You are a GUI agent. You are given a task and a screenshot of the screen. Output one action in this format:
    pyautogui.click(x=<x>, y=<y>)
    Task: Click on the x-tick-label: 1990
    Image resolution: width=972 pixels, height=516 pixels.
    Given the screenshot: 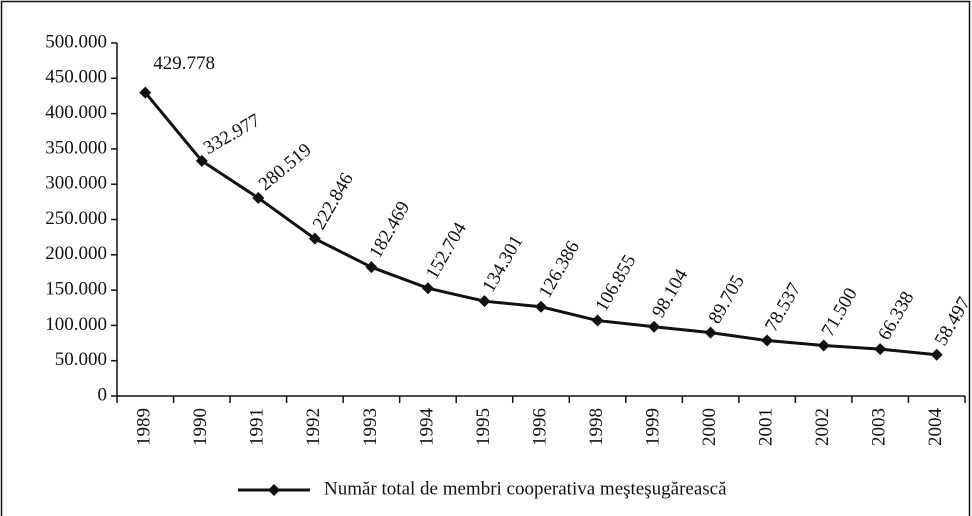 What is the action you would take?
    pyautogui.click(x=200, y=427)
    